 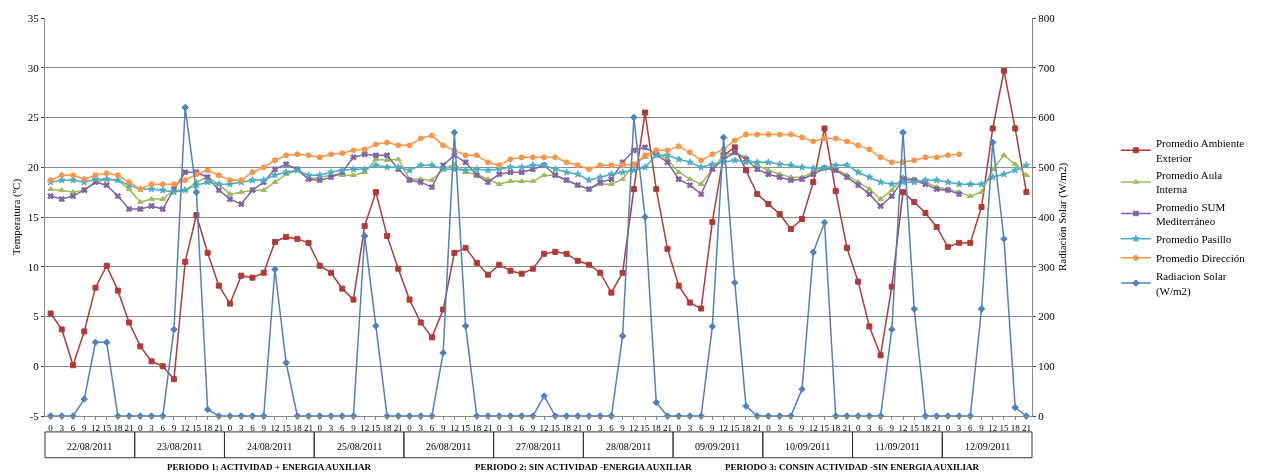 I want to click on legend-label: Promedio Ambiente Exterior, so click(x=1200, y=150).